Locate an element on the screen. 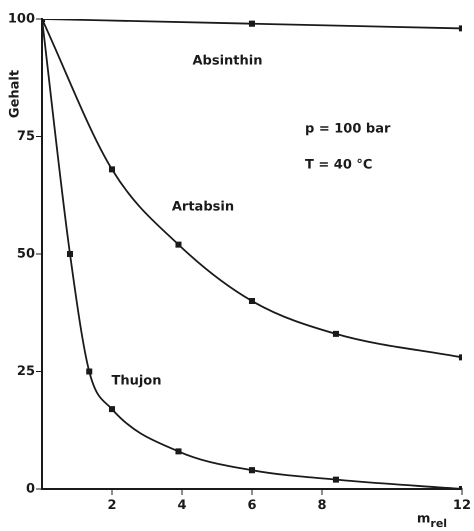 This screenshot has height=531, width=474. y-tick-label: 0 is located at coordinates (30, 488).